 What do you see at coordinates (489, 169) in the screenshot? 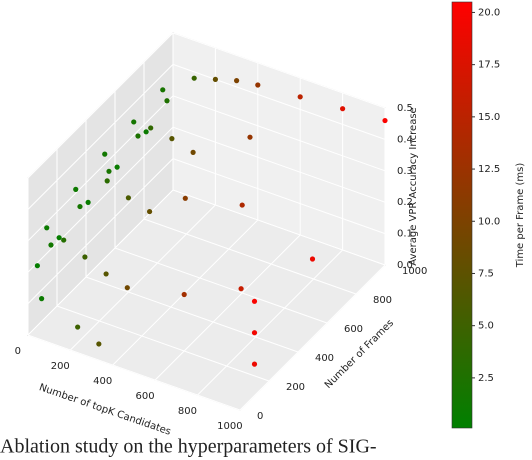
I see `colorbar-tick-label: 12.5` at bounding box center [489, 169].